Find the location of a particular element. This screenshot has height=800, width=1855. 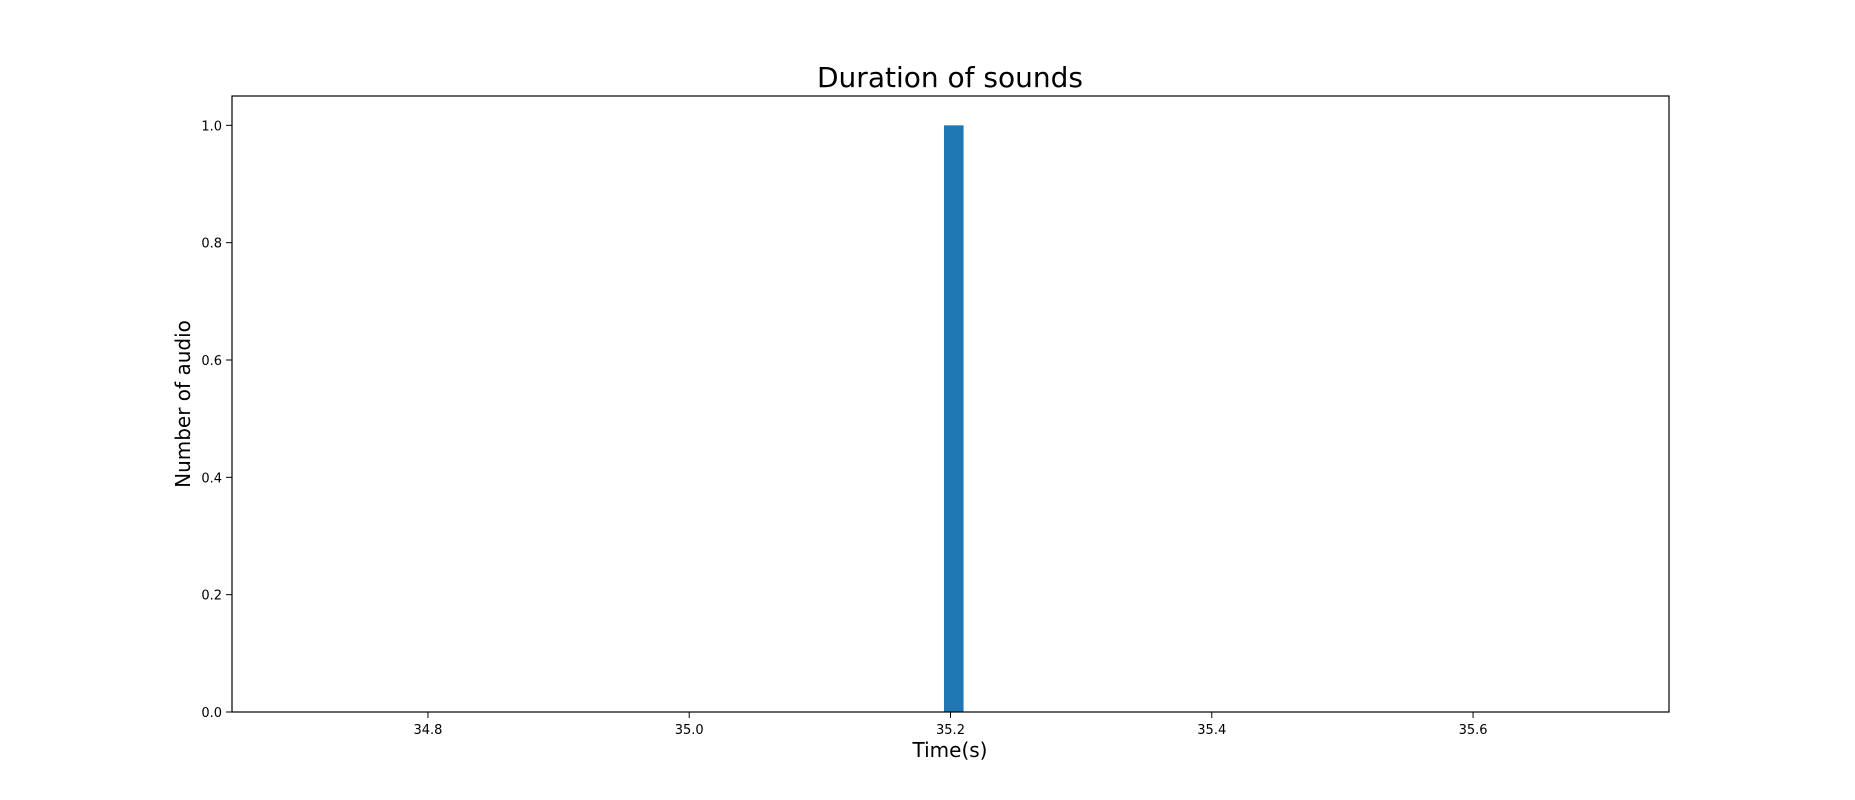

y-ticks: 0.0 0.2 0.4 0.6 0.8 1.0 is located at coordinates (216, 420).